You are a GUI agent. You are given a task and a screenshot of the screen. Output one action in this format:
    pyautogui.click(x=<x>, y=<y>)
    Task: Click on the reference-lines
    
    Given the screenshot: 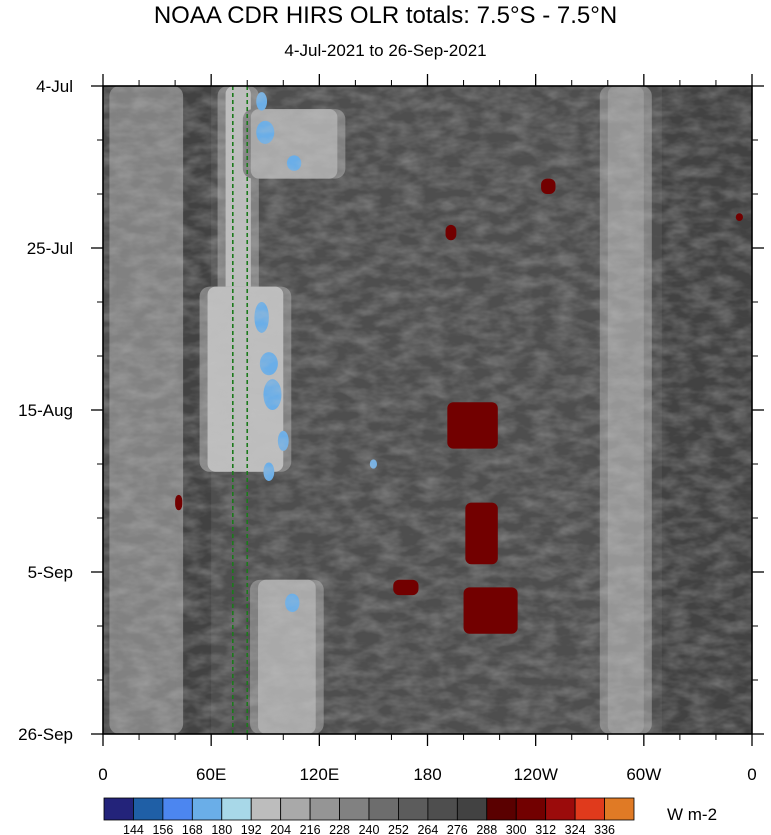 What is the action you would take?
    pyautogui.click(x=240, y=410)
    